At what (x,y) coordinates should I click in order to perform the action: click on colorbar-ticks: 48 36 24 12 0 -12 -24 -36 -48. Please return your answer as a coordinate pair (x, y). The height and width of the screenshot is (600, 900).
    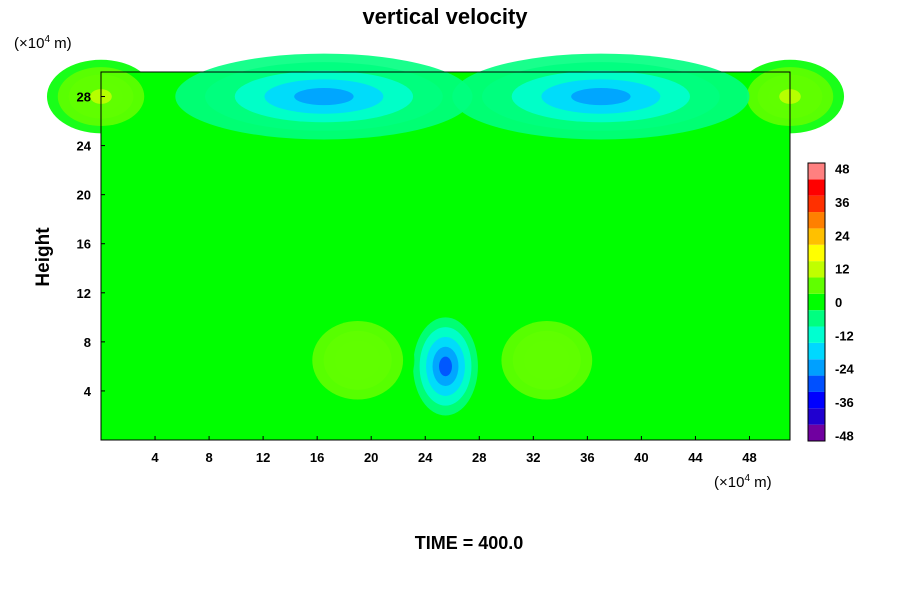
    Looking at the image, I should click on (845, 303).